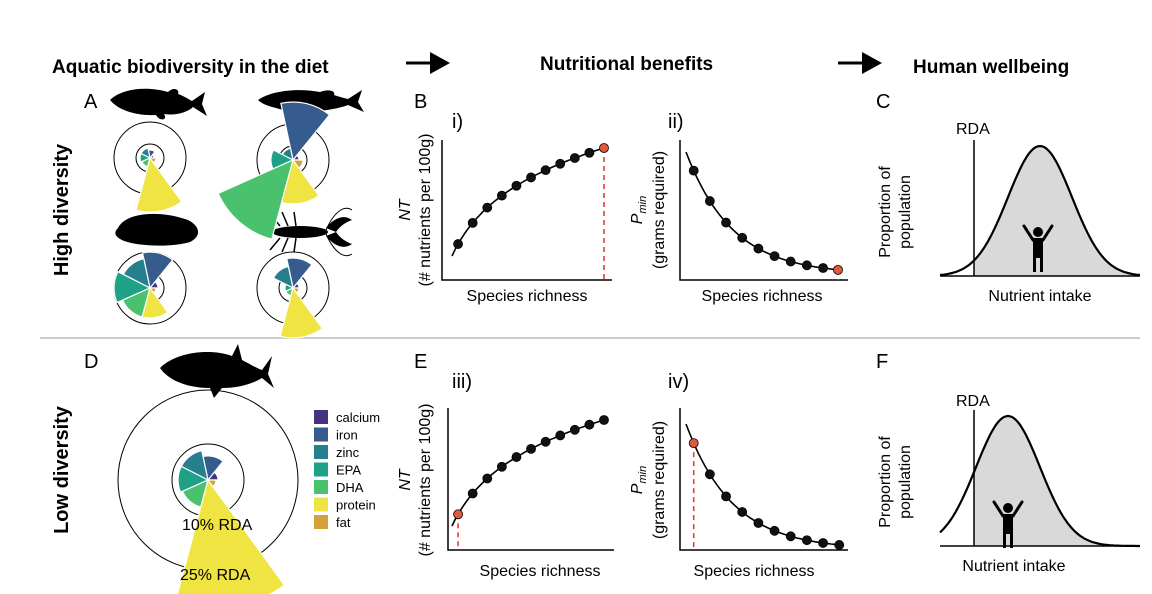  Describe the element at coordinates (217, 371) in the screenshot. I see `tuna-icon` at that location.